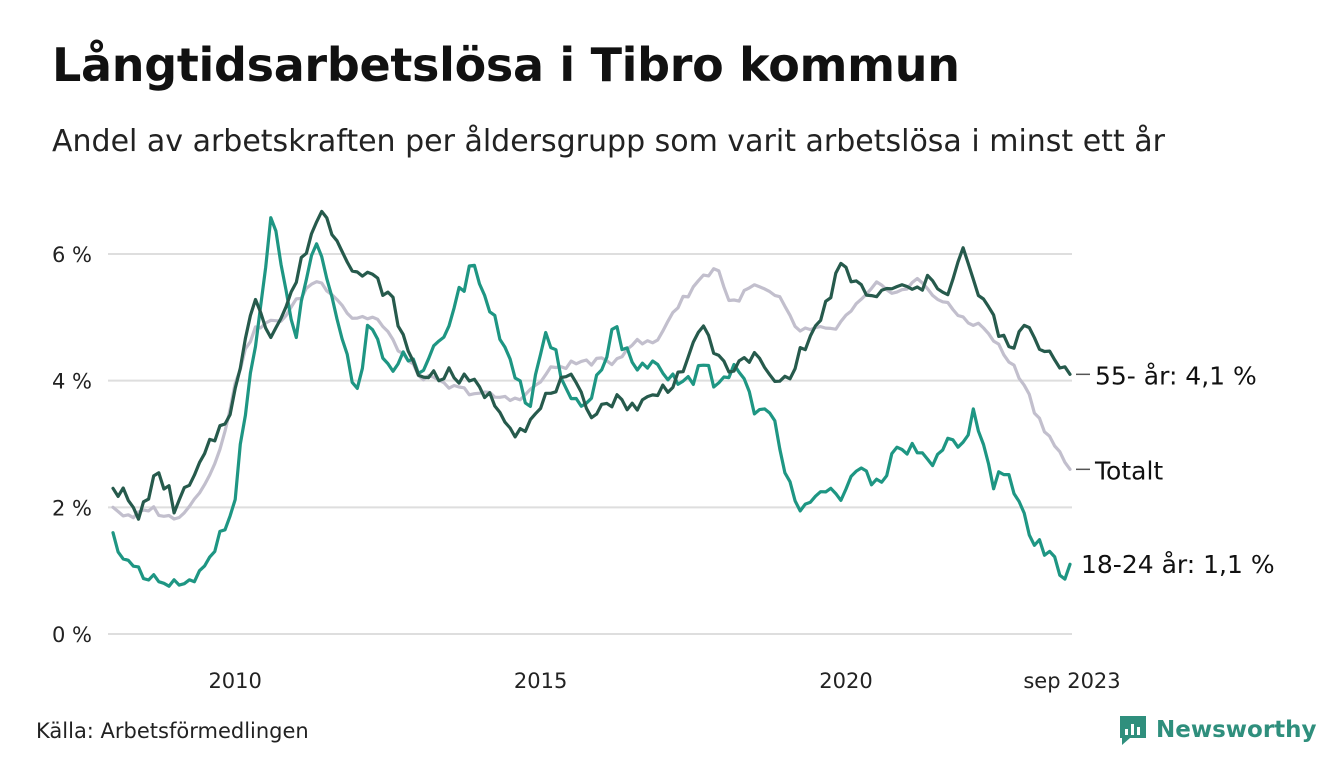 The height and width of the screenshot is (780, 1340). I want to click on y-tick-label: 0 %, so click(72, 635).